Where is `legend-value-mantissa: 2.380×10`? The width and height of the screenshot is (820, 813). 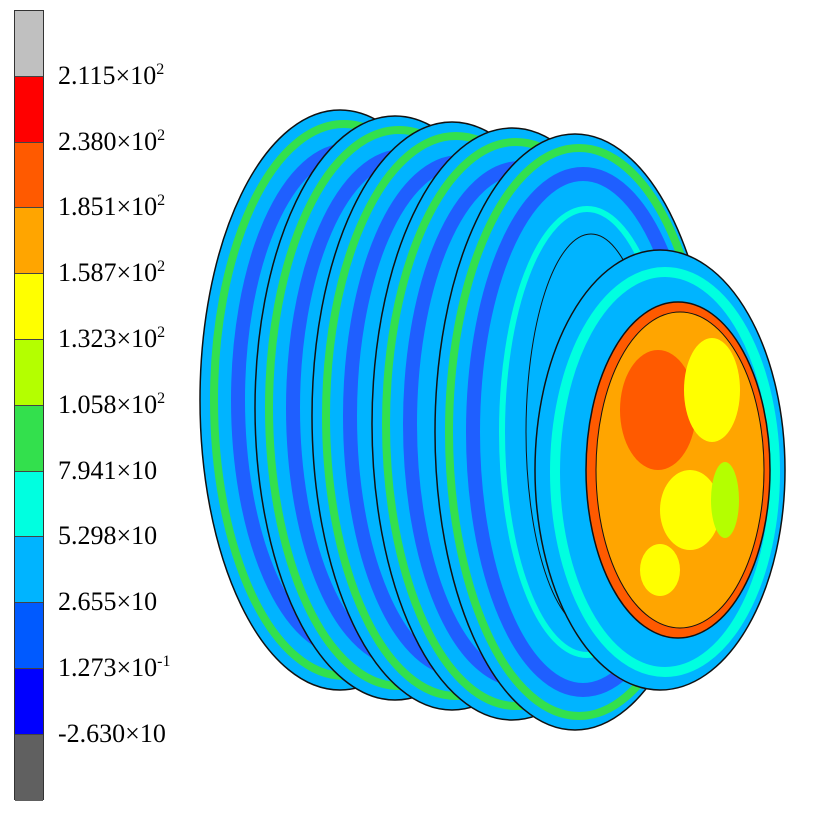 legend-value-mantissa: 2.380×10 is located at coordinates (108, 141).